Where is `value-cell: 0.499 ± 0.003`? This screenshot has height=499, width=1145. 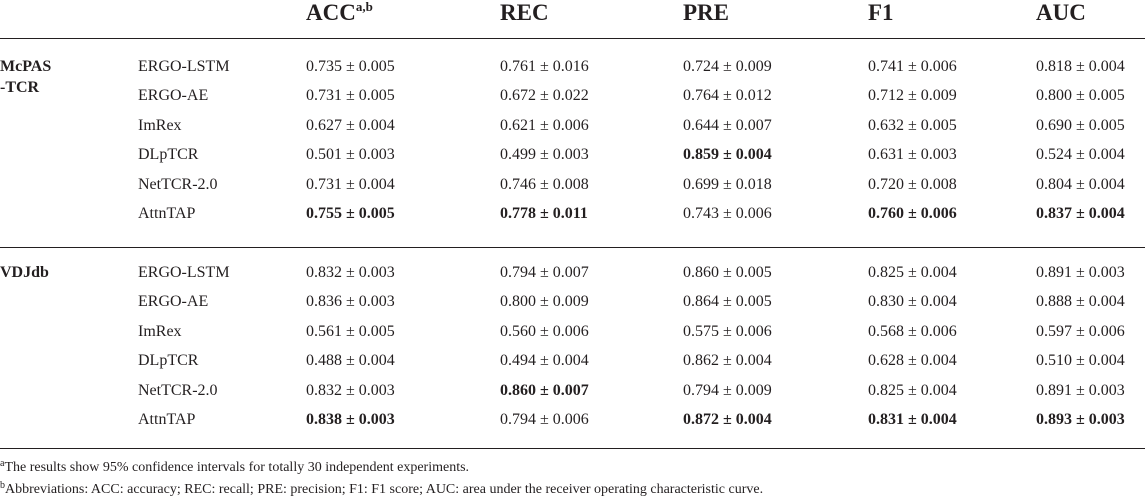
value-cell: 0.499 ± 0.003 is located at coordinates (544, 154).